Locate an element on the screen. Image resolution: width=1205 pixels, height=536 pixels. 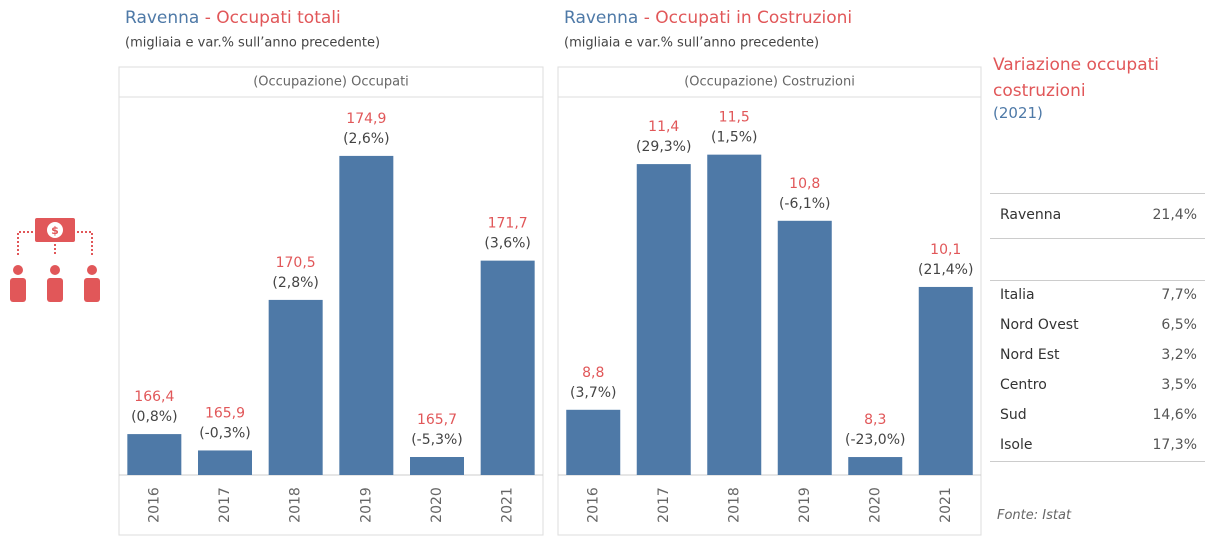
row-name: Italia is located at coordinates (1017, 295).